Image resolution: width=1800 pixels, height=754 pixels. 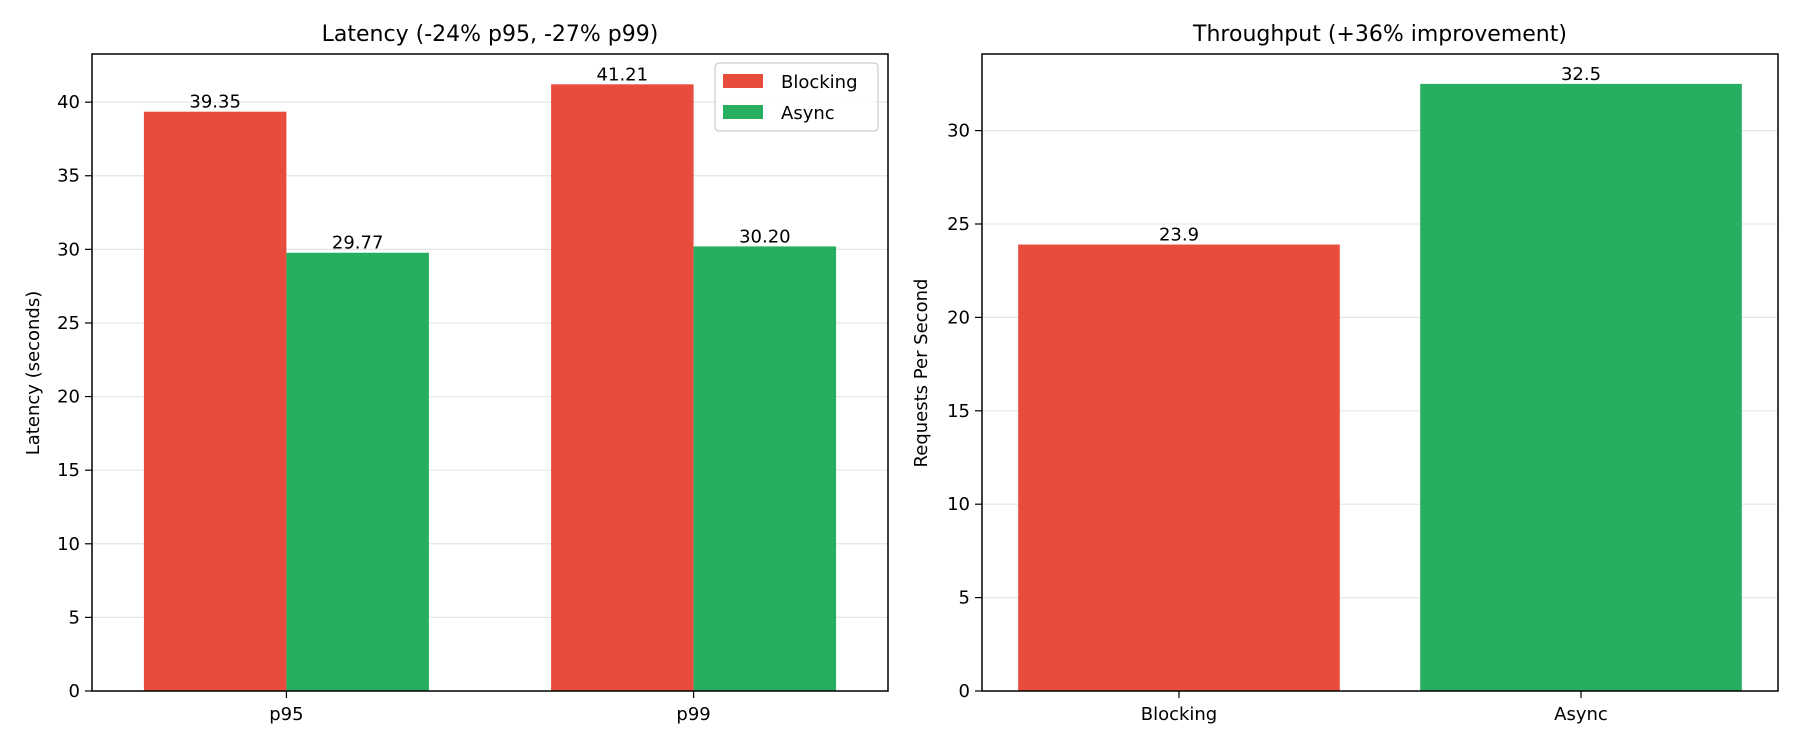 I want to click on data-label-async: 32.5, so click(x=1581, y=74).